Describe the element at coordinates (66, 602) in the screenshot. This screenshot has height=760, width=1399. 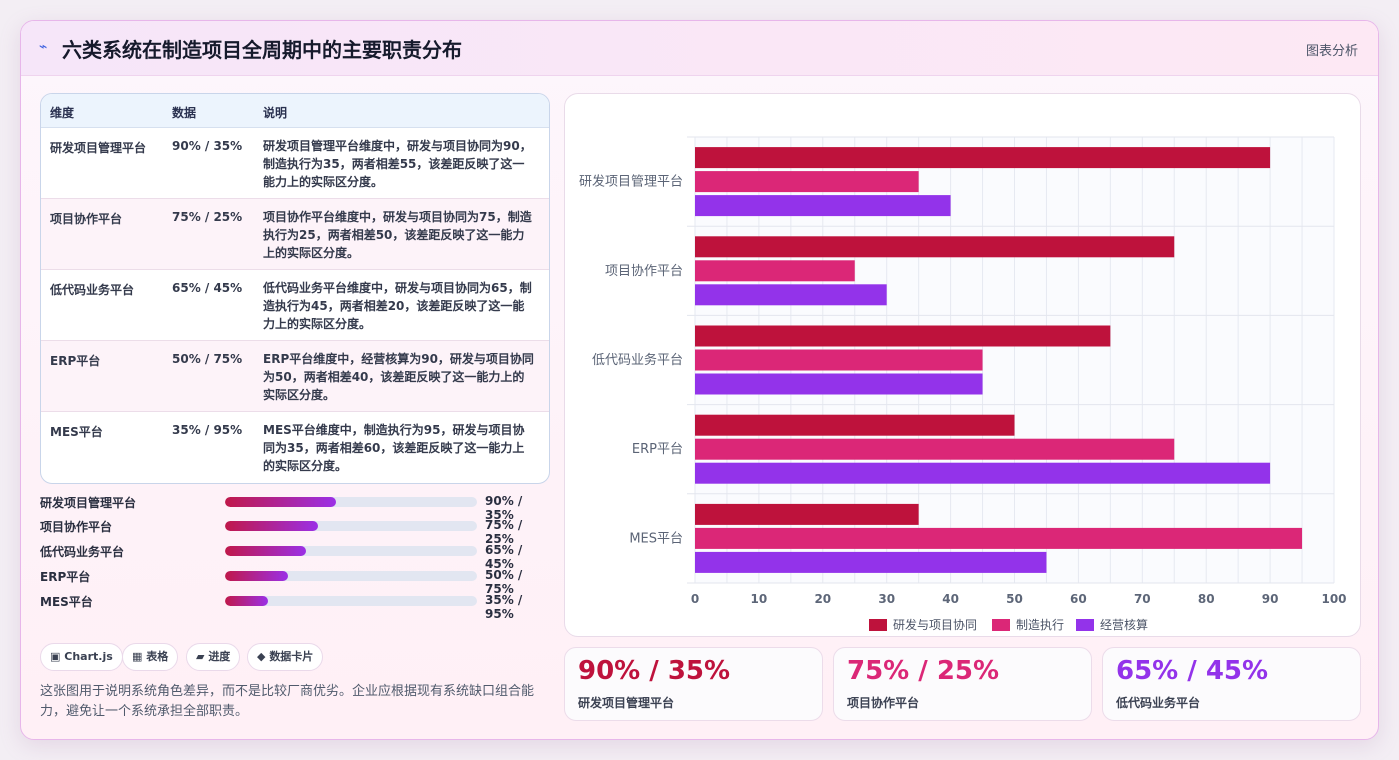
I see `progress-label: MES平台` at that location.